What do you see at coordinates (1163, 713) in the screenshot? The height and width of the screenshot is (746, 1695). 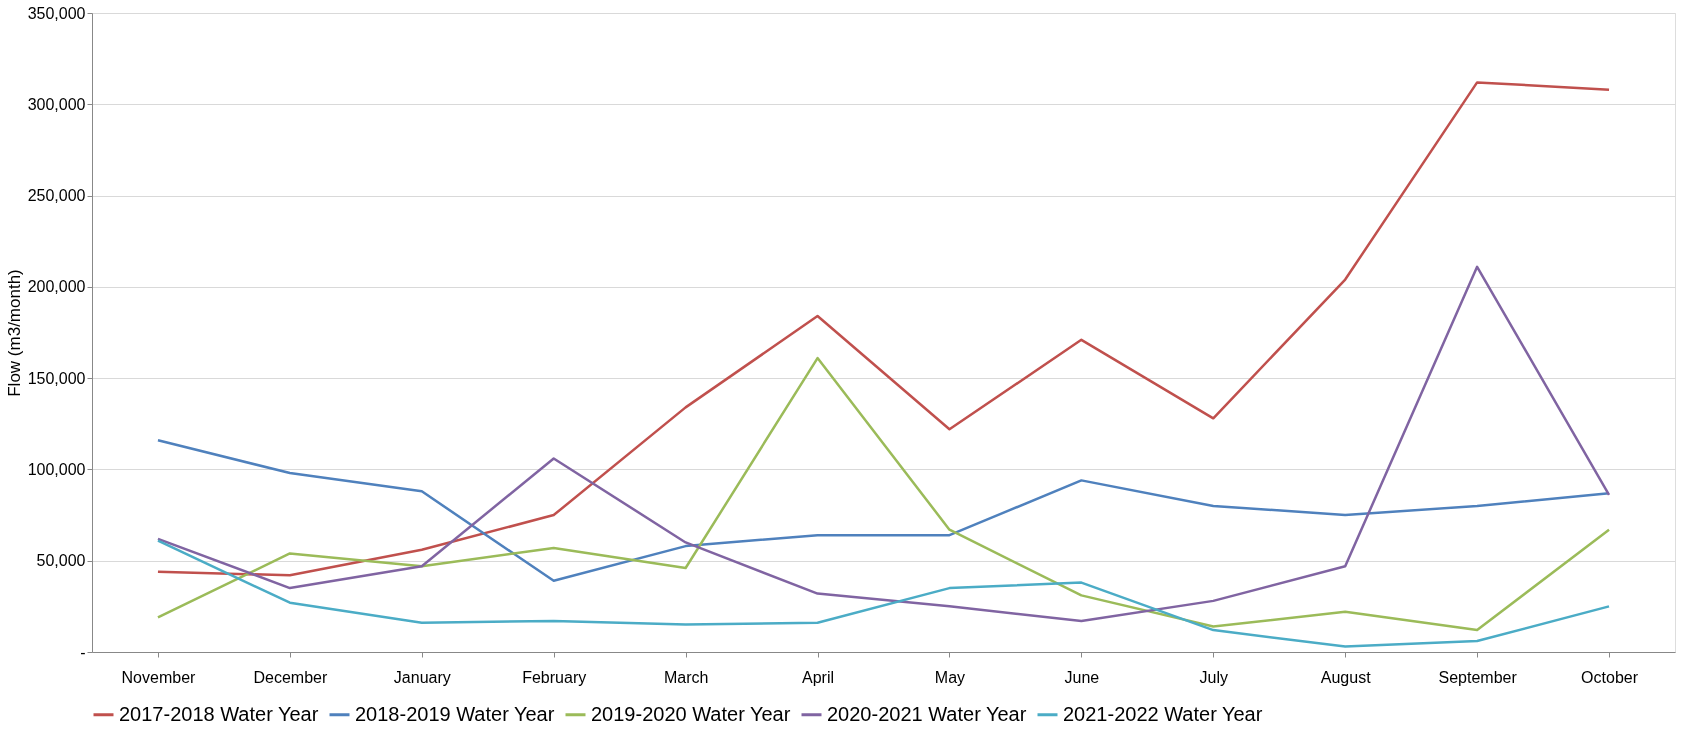 I see `legend-label: 2021-2022 Water Year` at bounding box center [1163, 713].